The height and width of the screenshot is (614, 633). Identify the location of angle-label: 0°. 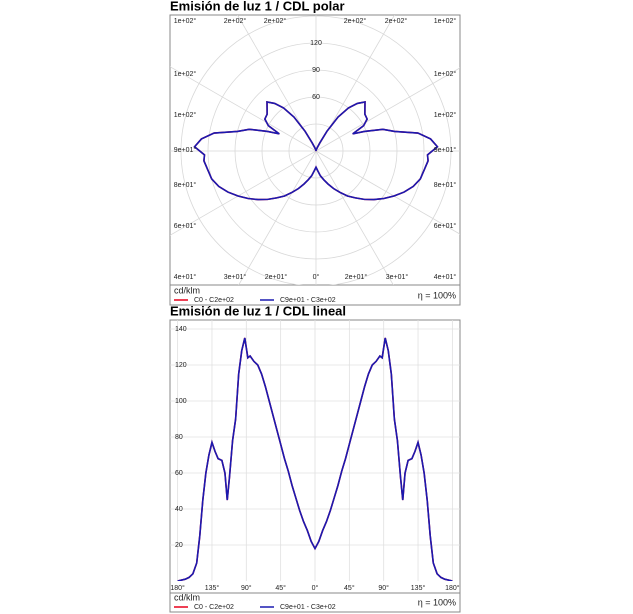
(316, 277).